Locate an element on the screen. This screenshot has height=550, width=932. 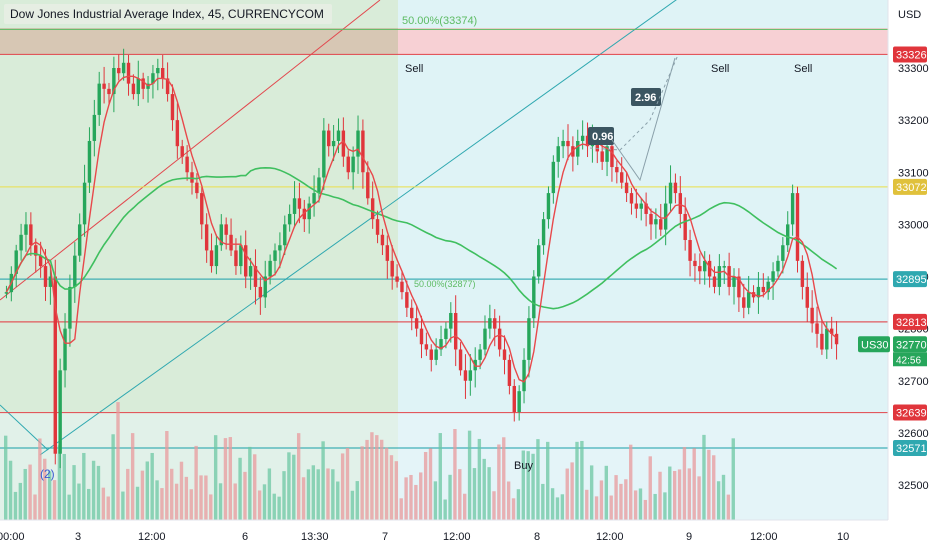
price-tick-label: 33200 is located at coordinates (913, 121).